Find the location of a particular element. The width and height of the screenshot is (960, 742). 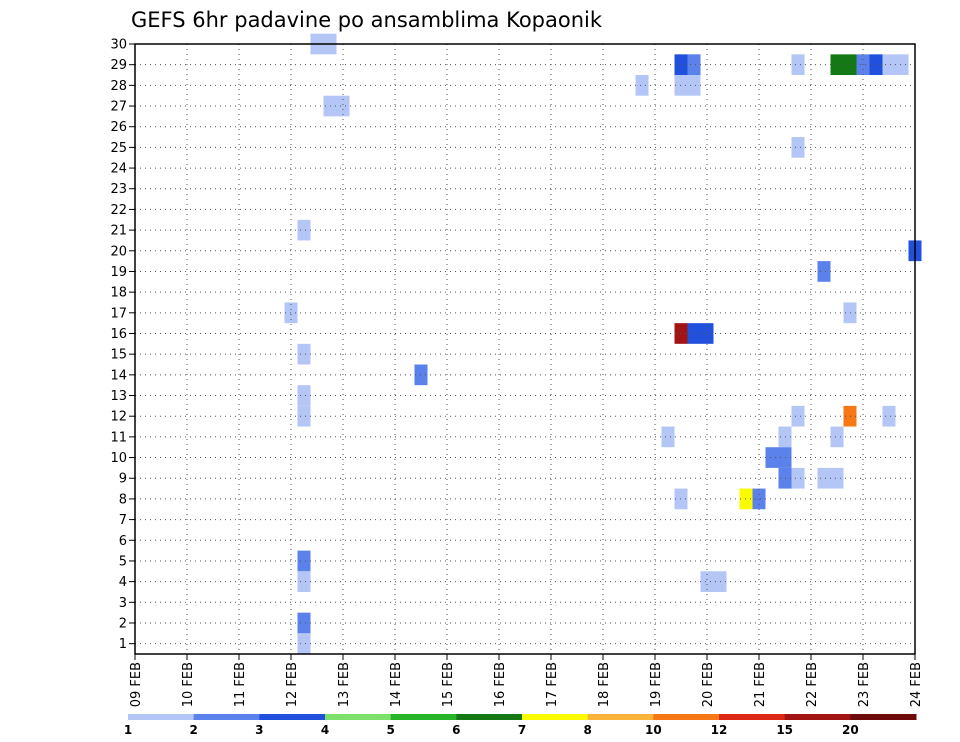

y-tick-label: 18 is located at coordinates (118, 293).